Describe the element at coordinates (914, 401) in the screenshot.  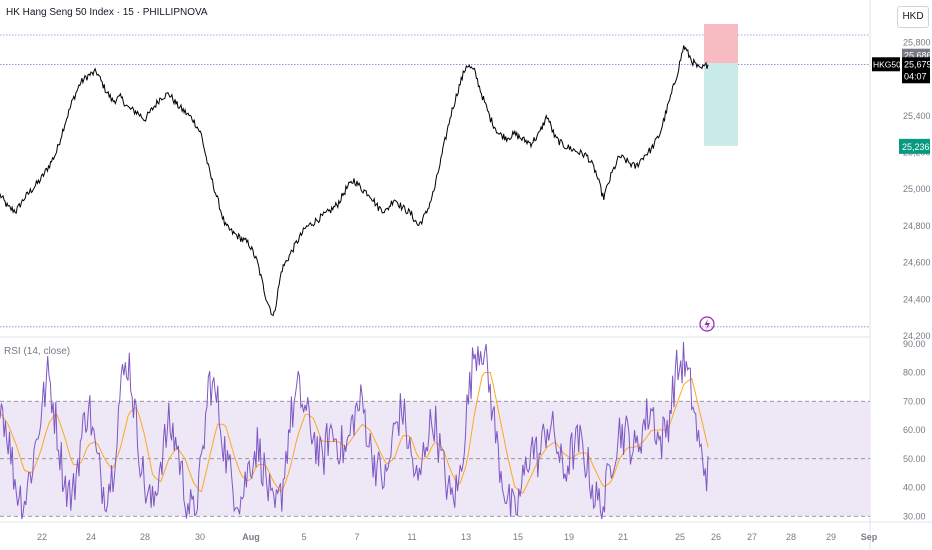
I see `rsi-axis-label: 70.00` at that location.